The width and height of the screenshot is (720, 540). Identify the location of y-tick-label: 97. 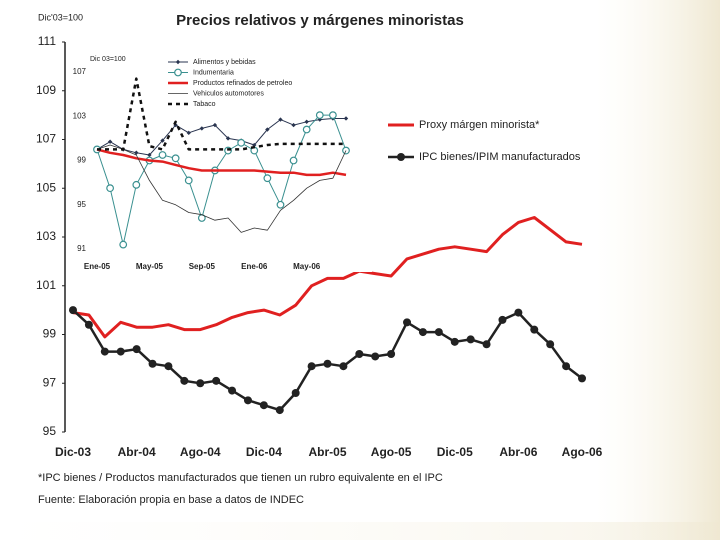
(50, 382).